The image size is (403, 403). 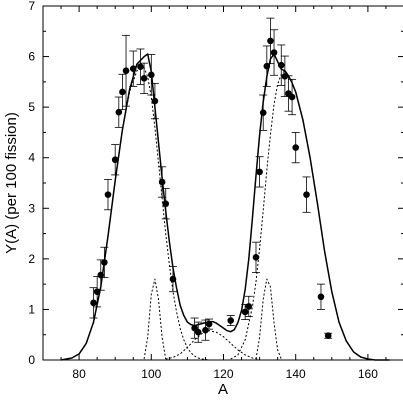 I want to click on y-tick-label: 3, so click(x=31, y=208).